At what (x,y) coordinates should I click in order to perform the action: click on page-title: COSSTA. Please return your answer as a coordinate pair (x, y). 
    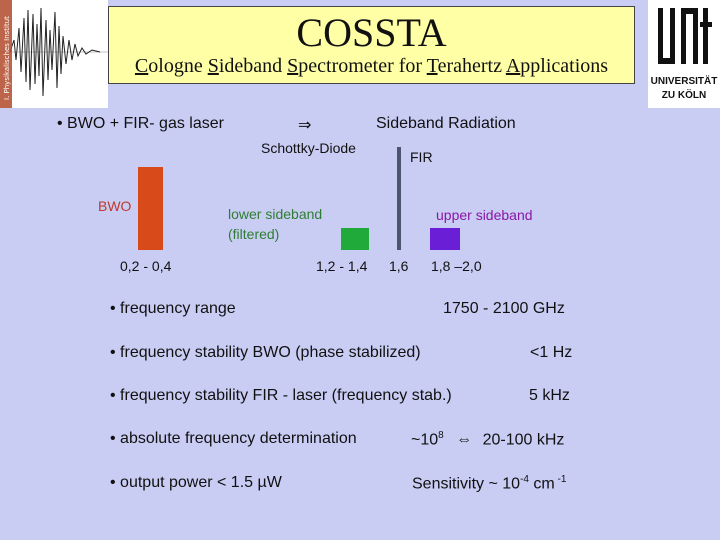
    Looking at the image, I should click on (371, 32).